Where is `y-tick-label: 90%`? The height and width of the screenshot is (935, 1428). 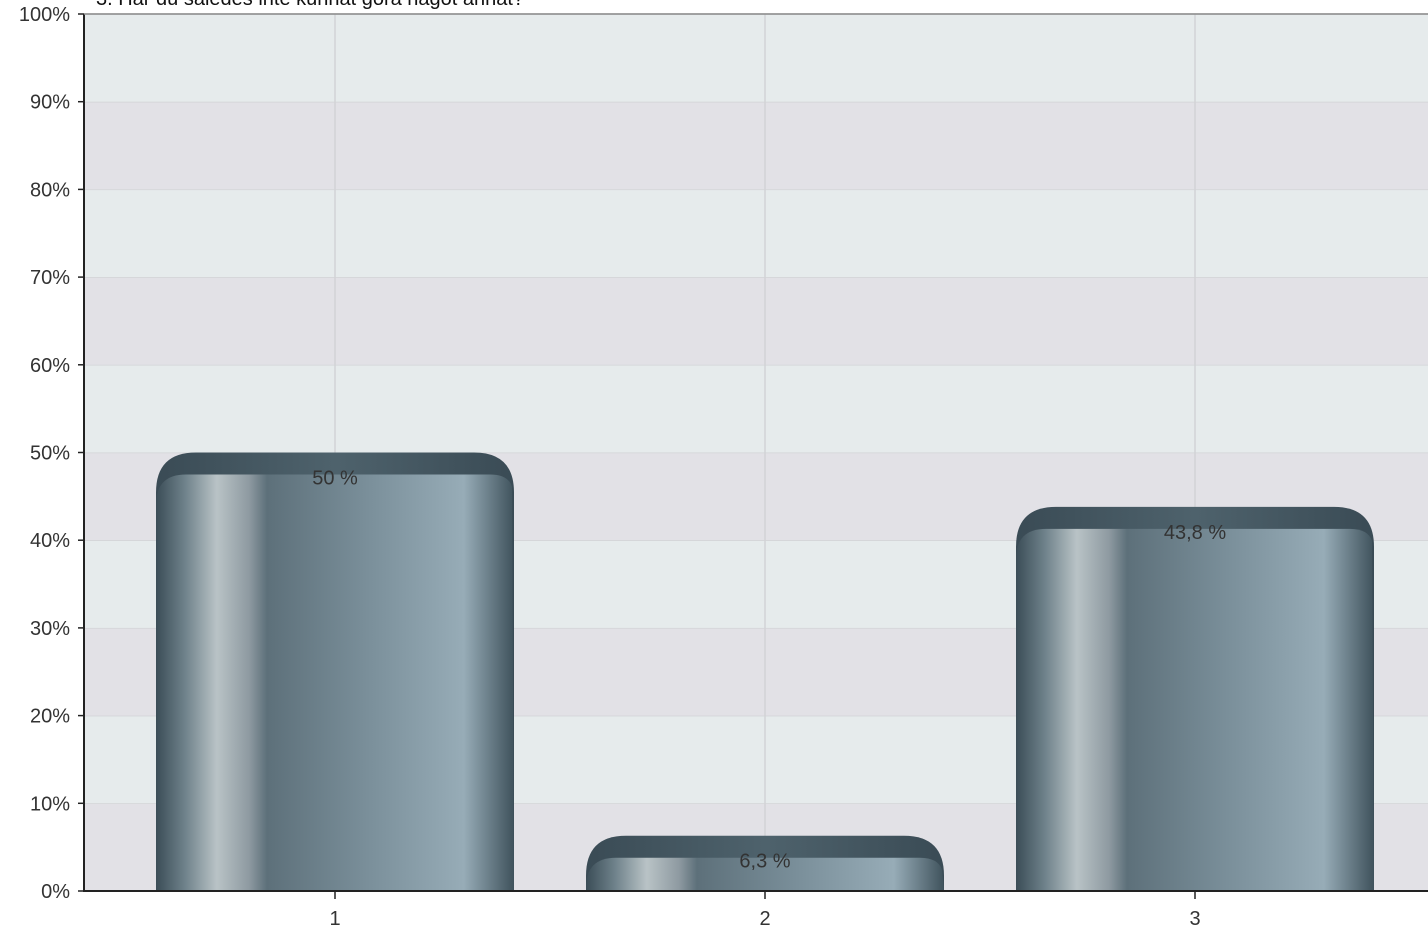 y-tick-label: 90% is located at coordinates (50, 103).